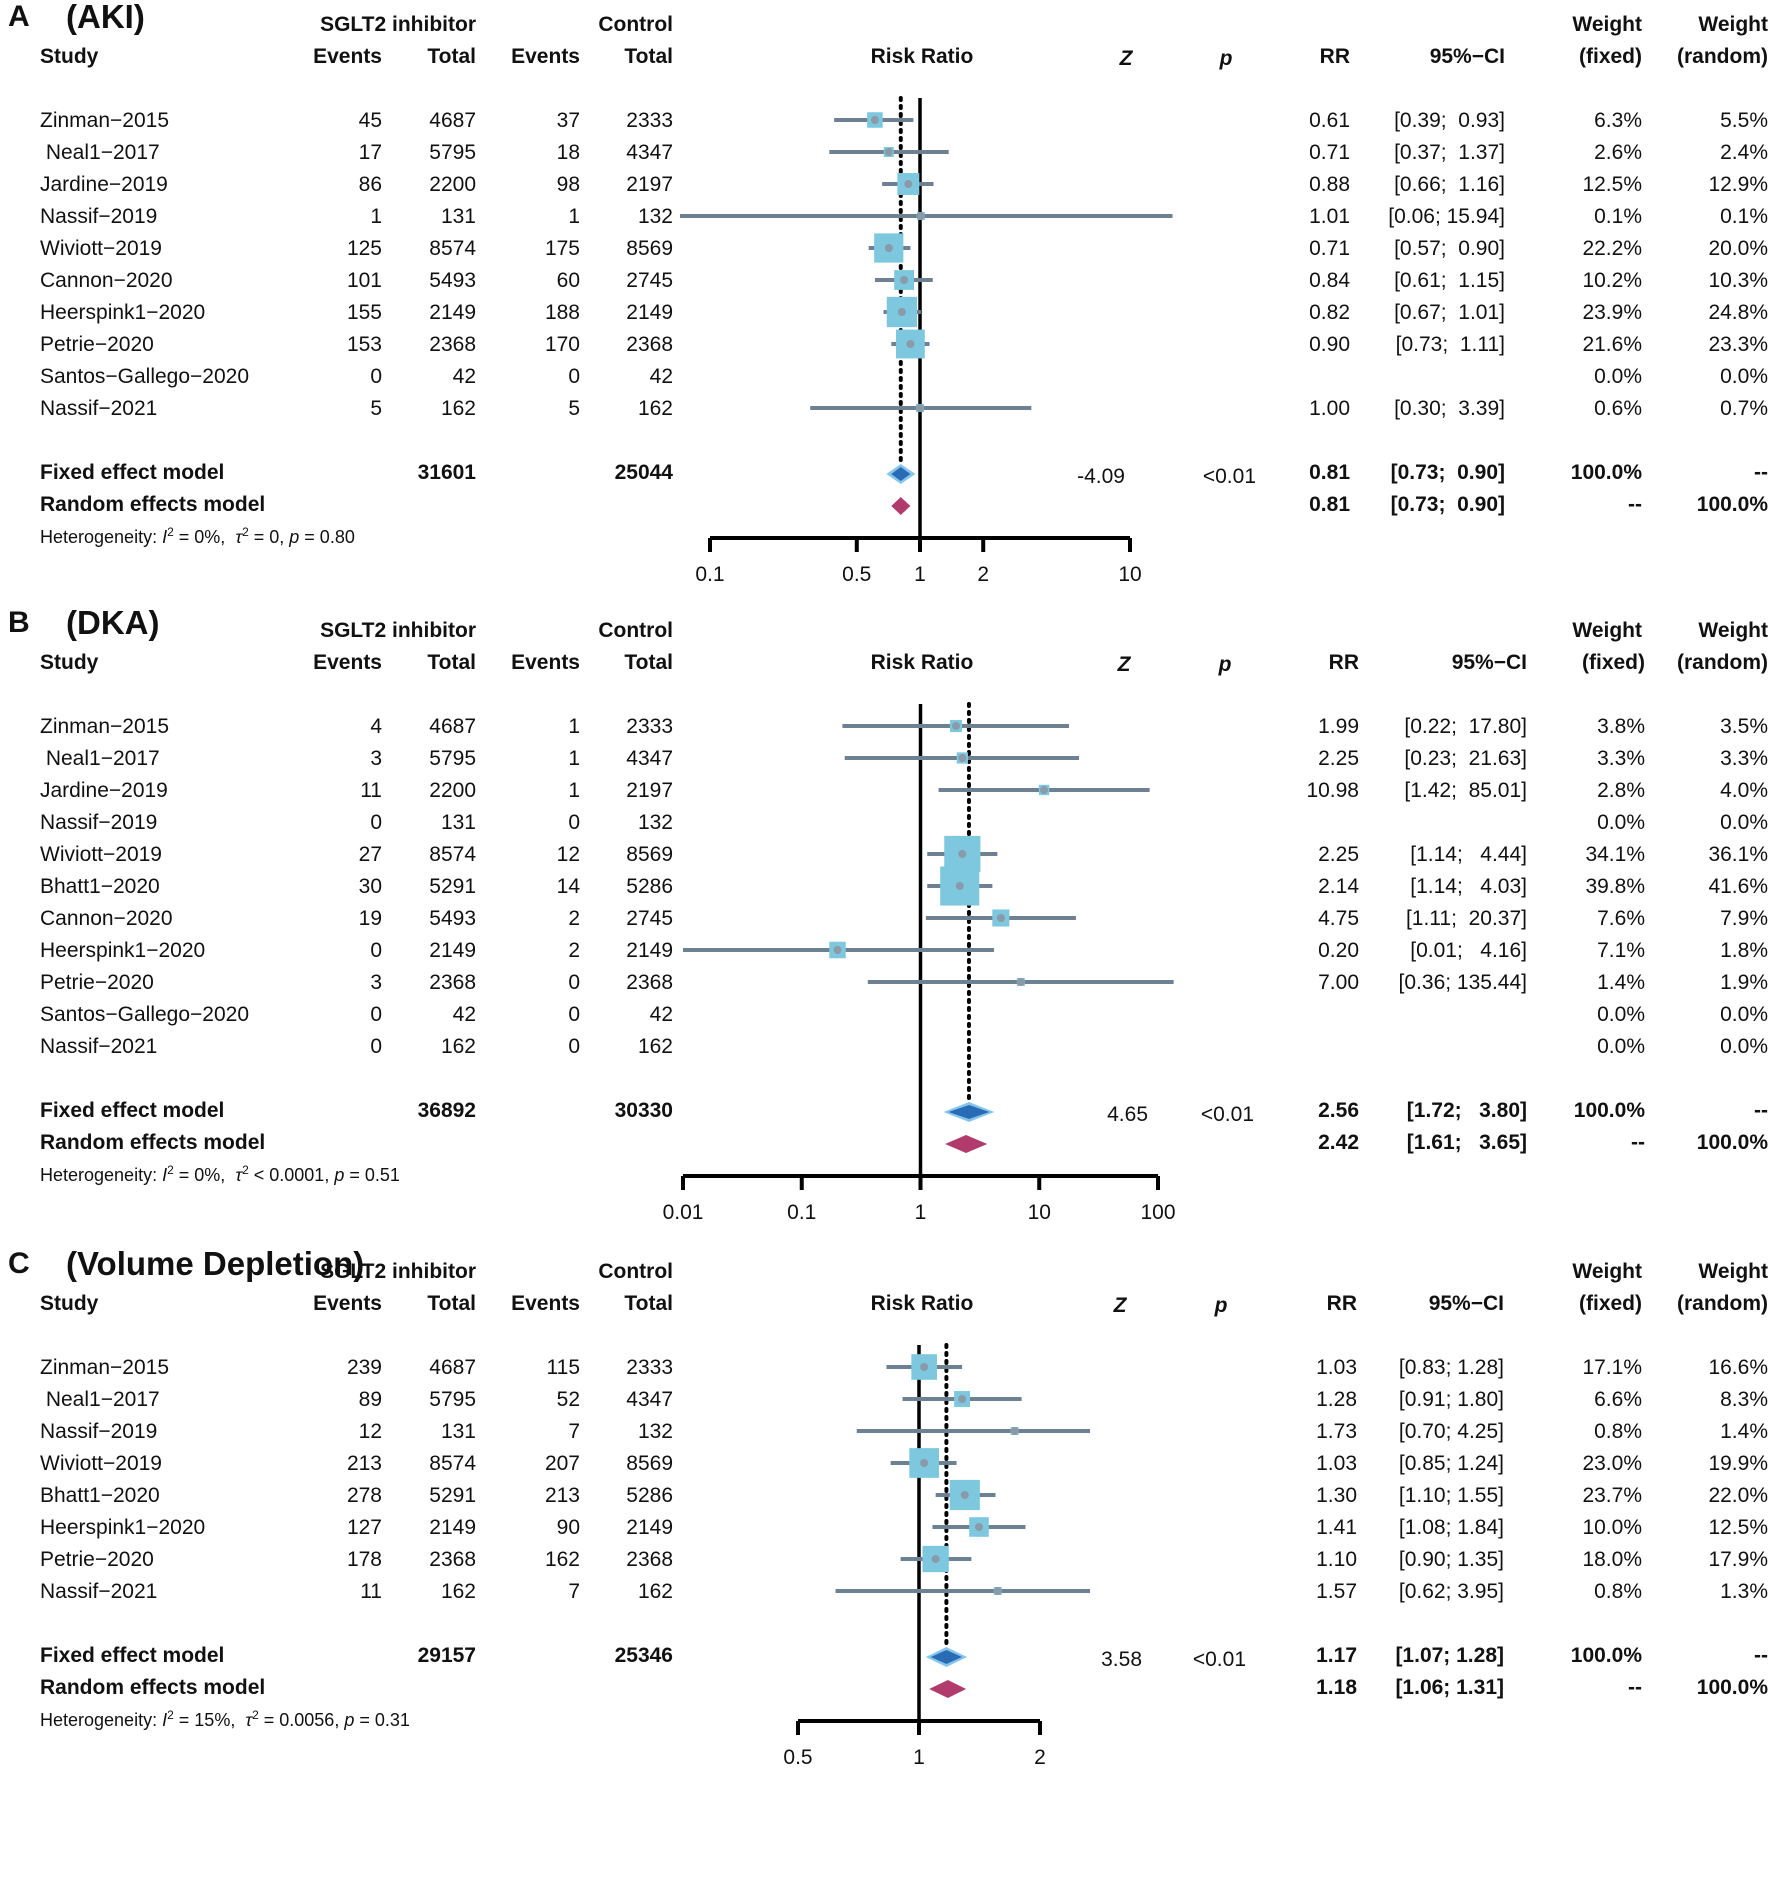 The image size is (1772, 1887). Describe the element at coordinates (661, 1014) in the screenshot. I see `total-control: 42` at that location.